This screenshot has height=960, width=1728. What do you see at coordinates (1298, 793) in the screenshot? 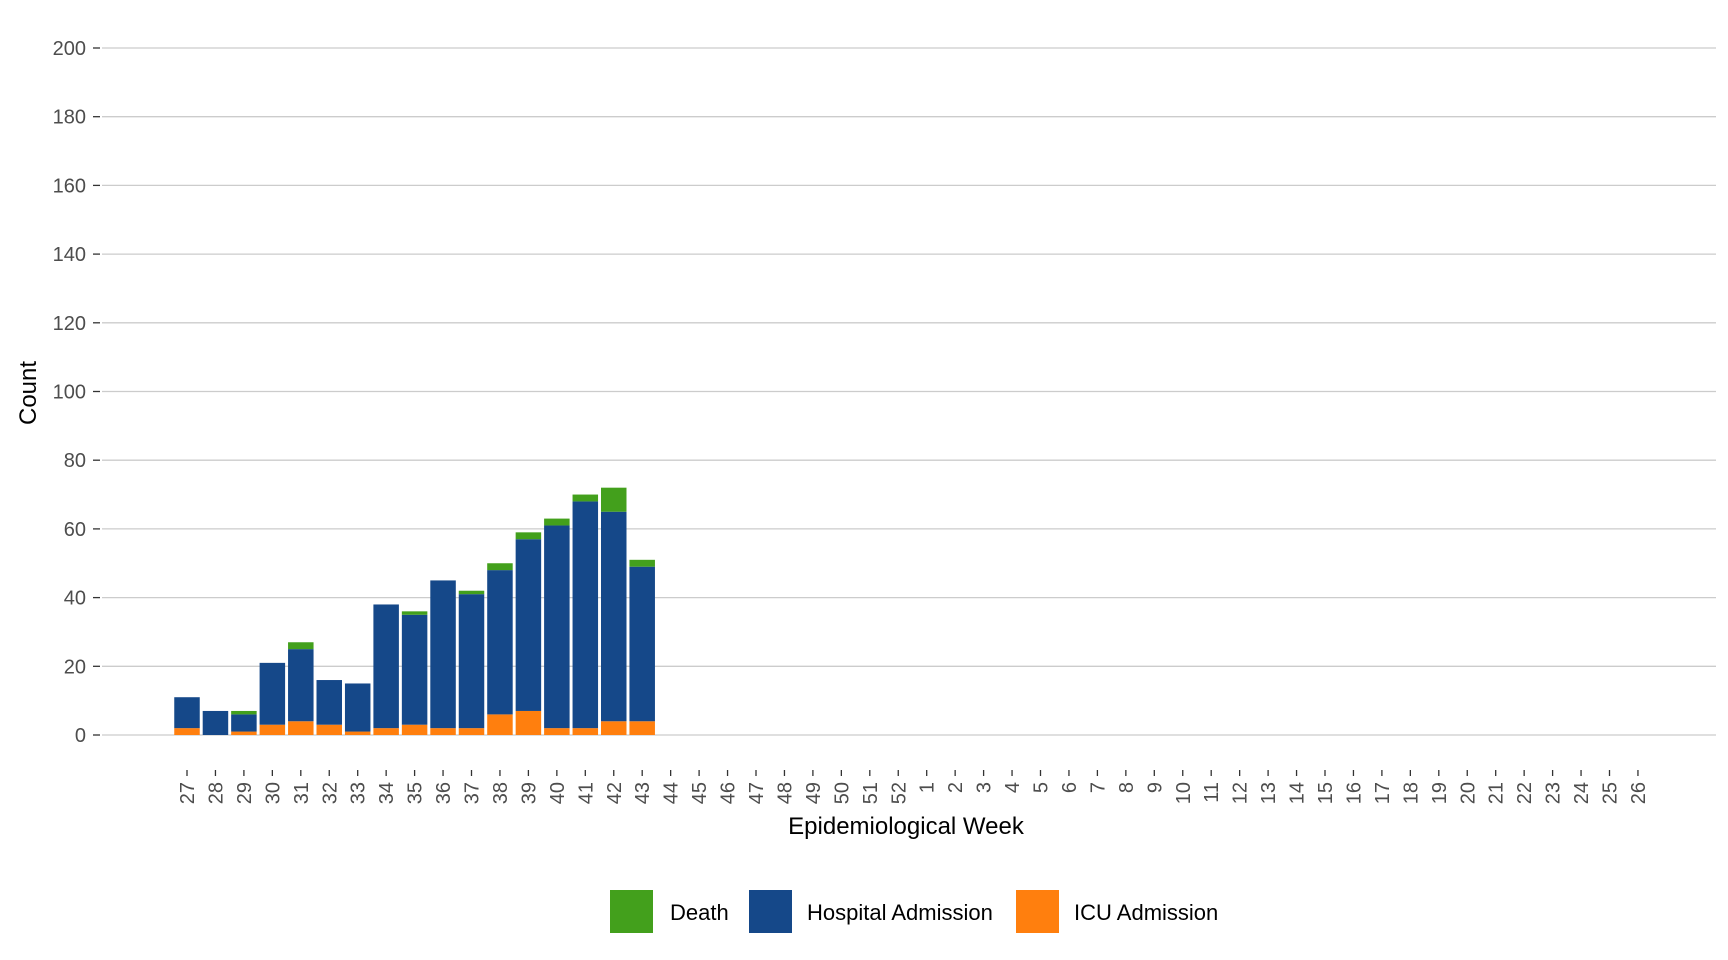
I see `x-tick-label: 14` at bounding box center [1298, 793].